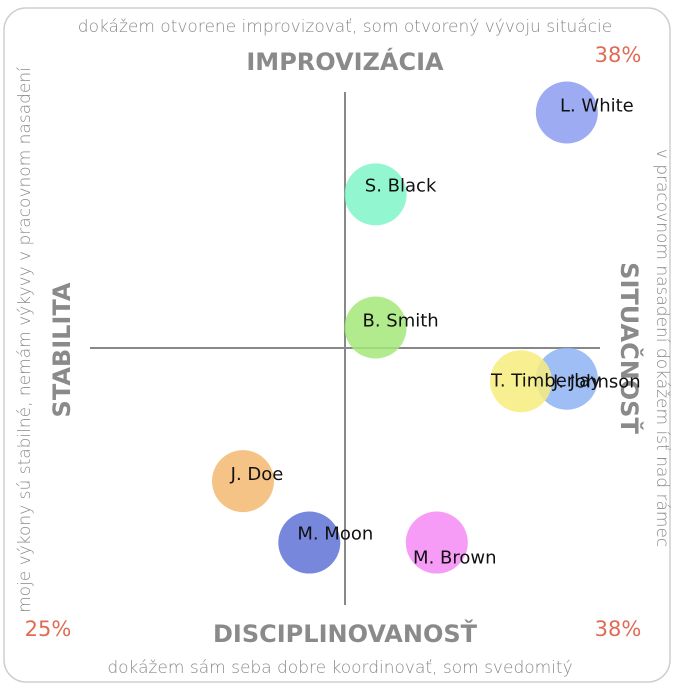 The height and width of the screenshot is (686, 676). Describe the element at coordinates (401, 185) in the screenshot. I see `point-label: S. Black` at that location.